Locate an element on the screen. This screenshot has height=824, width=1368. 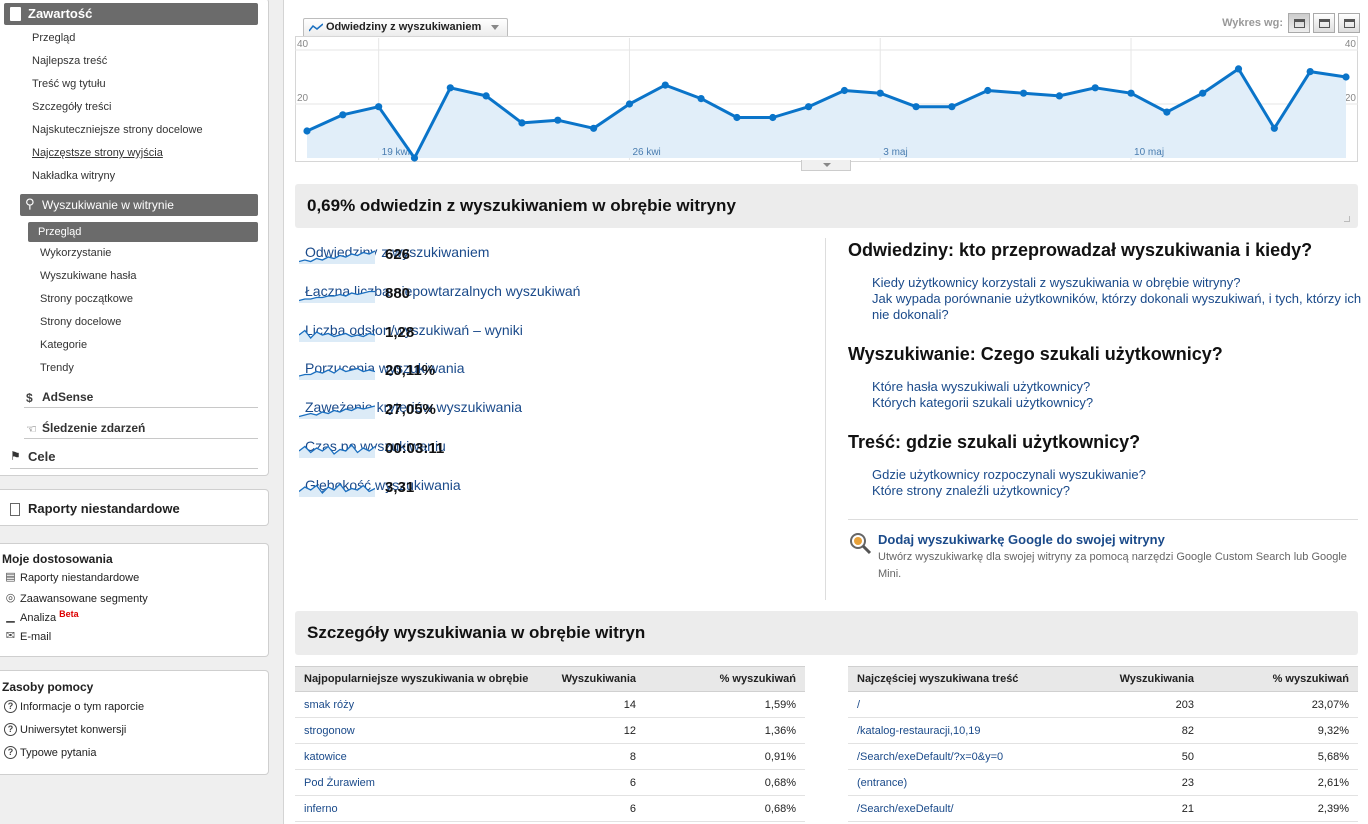
link-found-pages: Które strony znaleźli użytkownicy? is located at coordinates (971, 490).